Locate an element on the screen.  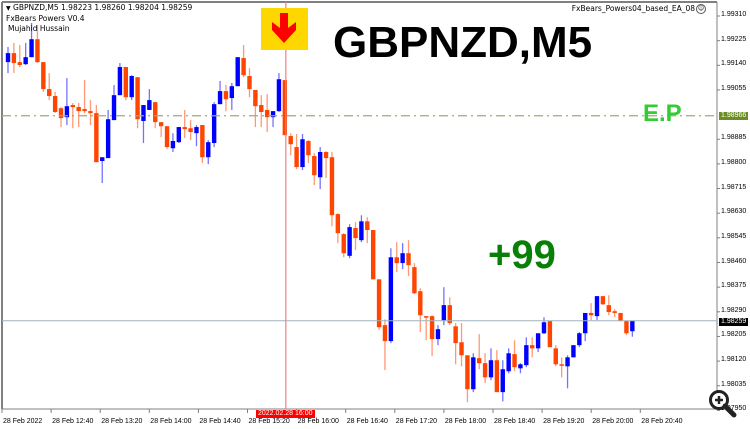
price-tick-label: 1.98885 is located at coordinates (734, 138).